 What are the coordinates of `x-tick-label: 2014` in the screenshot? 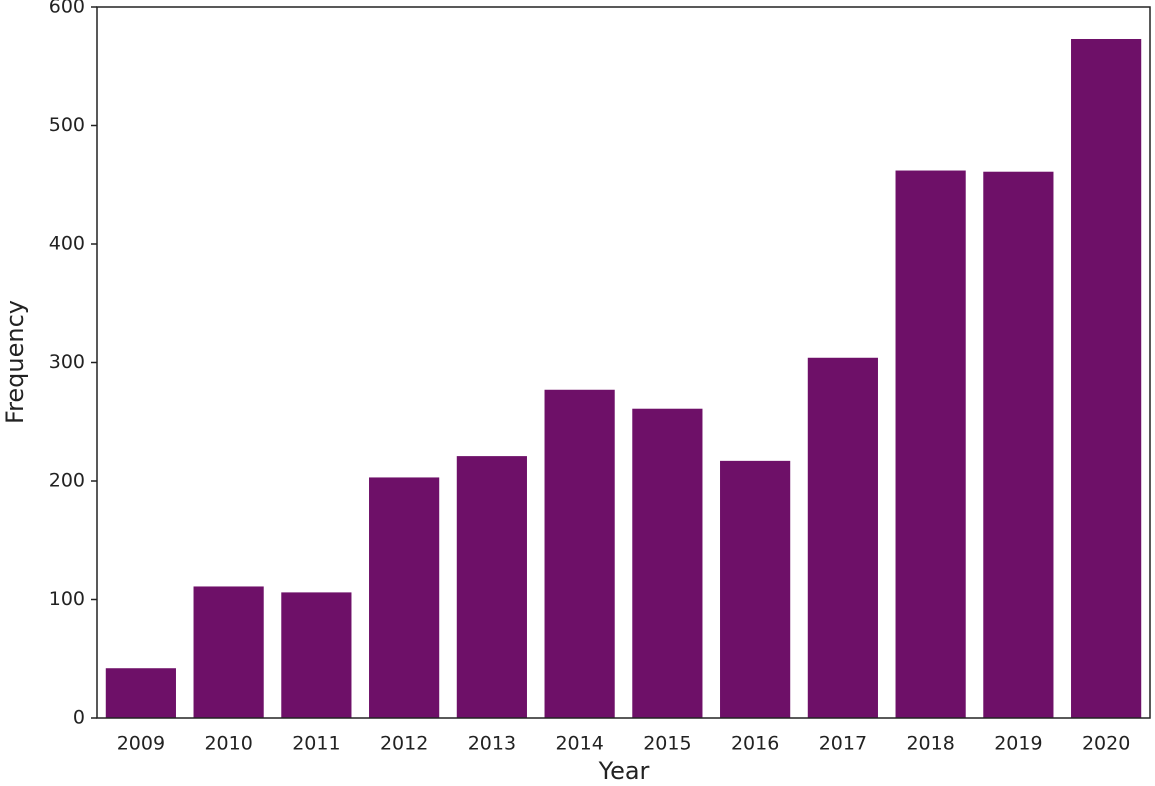 It's located at (579, 744).